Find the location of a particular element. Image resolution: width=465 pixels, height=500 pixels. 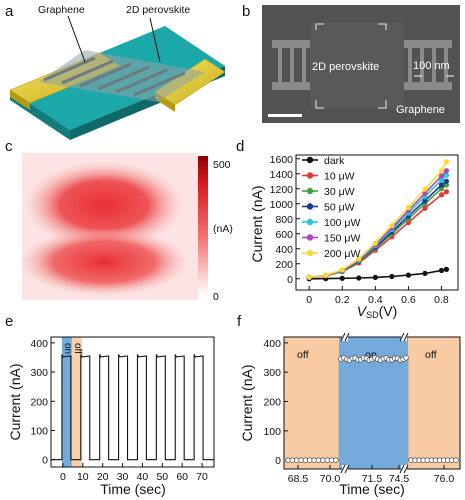

scale-bar is located at coordinates (285, 115).